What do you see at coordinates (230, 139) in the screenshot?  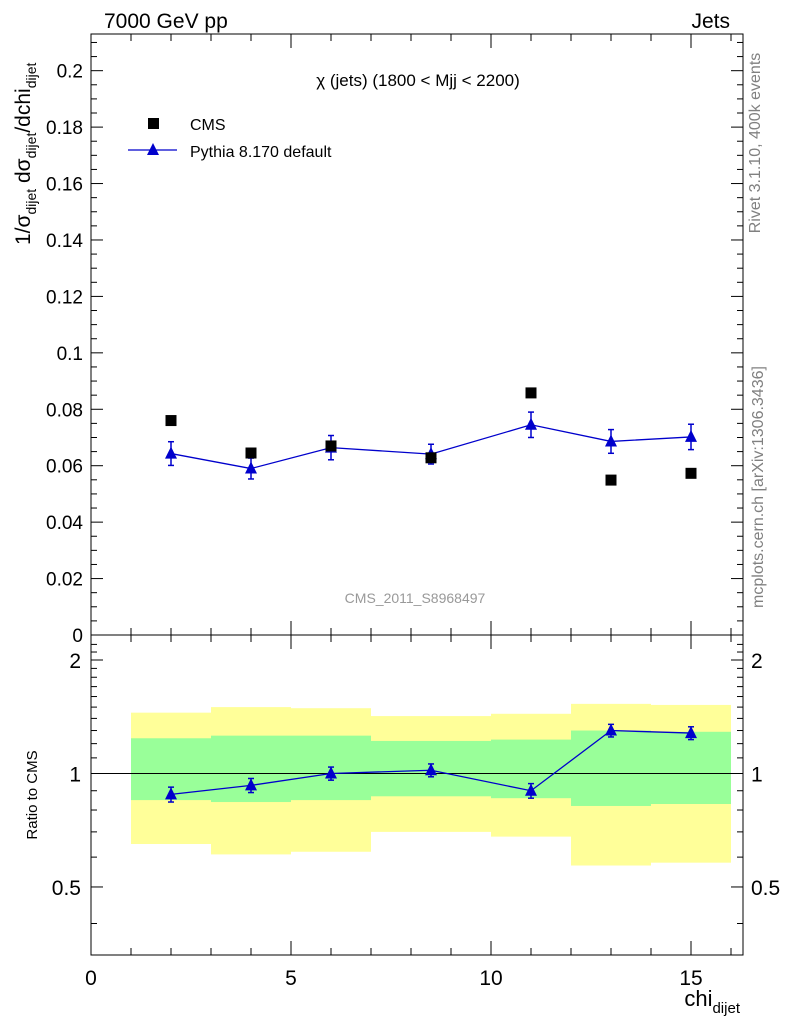 I see `legend: CMS Pythia 8.170 default` at bounding box center [230, 139].